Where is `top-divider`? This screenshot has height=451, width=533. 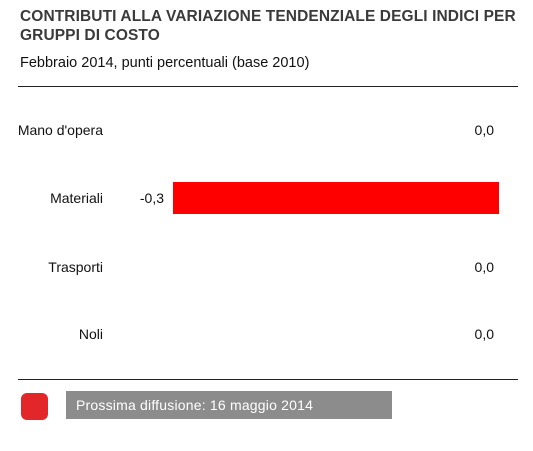
top-divider is located at coordinates (268, 86).